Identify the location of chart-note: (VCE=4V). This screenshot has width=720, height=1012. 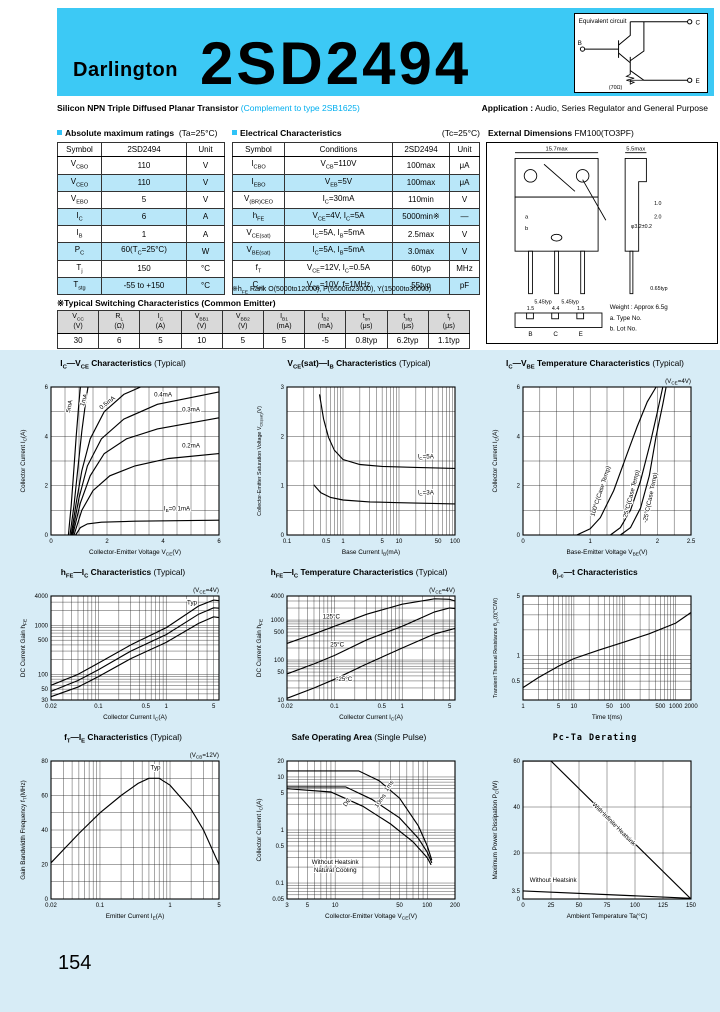
(206, 591).